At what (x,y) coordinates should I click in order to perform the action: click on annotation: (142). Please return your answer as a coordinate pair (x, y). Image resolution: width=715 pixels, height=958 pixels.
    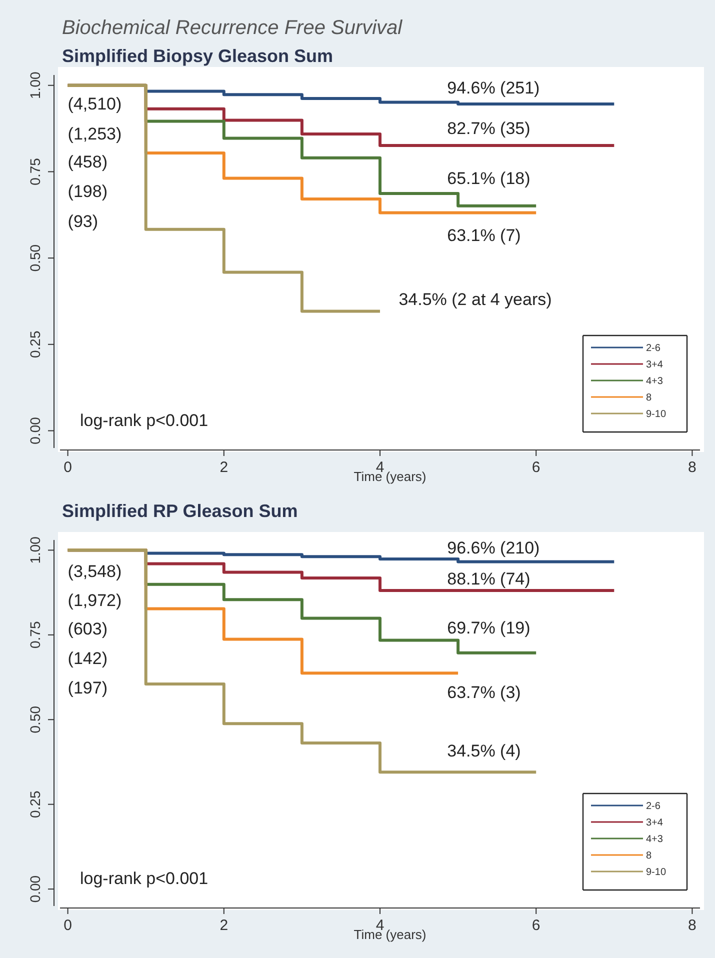
    Looking at the image, I should click on (88, 658).